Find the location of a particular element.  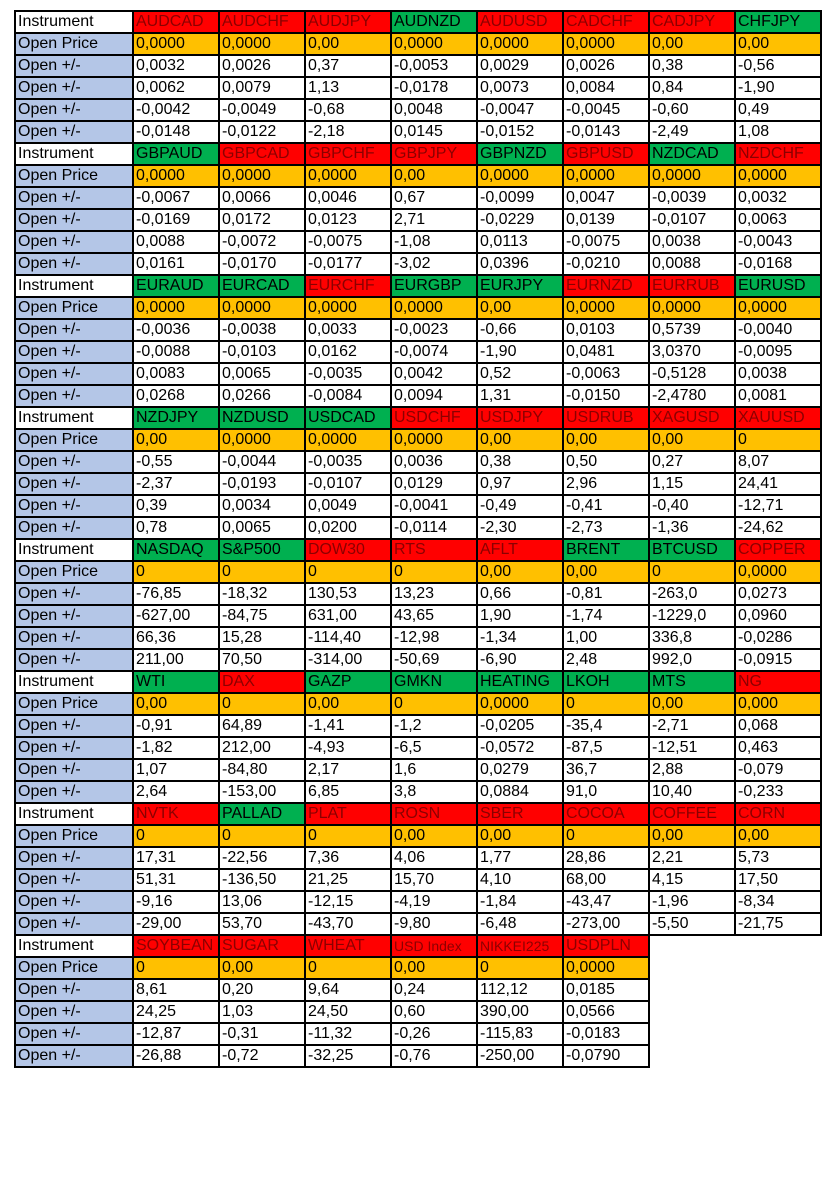

open-change-cell: -4,19 is located at coordinates (434, 902).